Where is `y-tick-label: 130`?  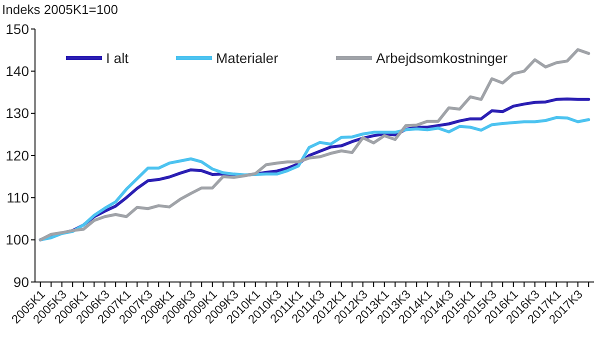 y-tick-label: 130 is located at coordinates (18, 113).